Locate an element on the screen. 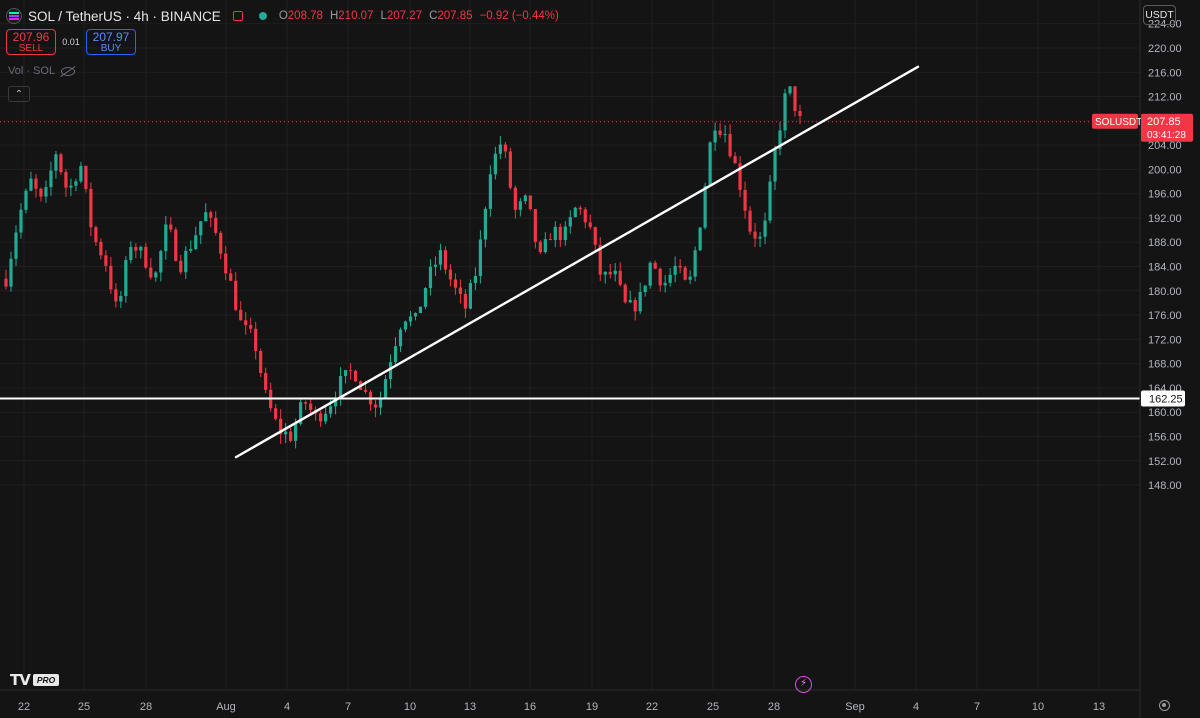 This screenshot has height=718, width=1200. volume-indicator: Vol · SOL is located at coordinates (42, 71).